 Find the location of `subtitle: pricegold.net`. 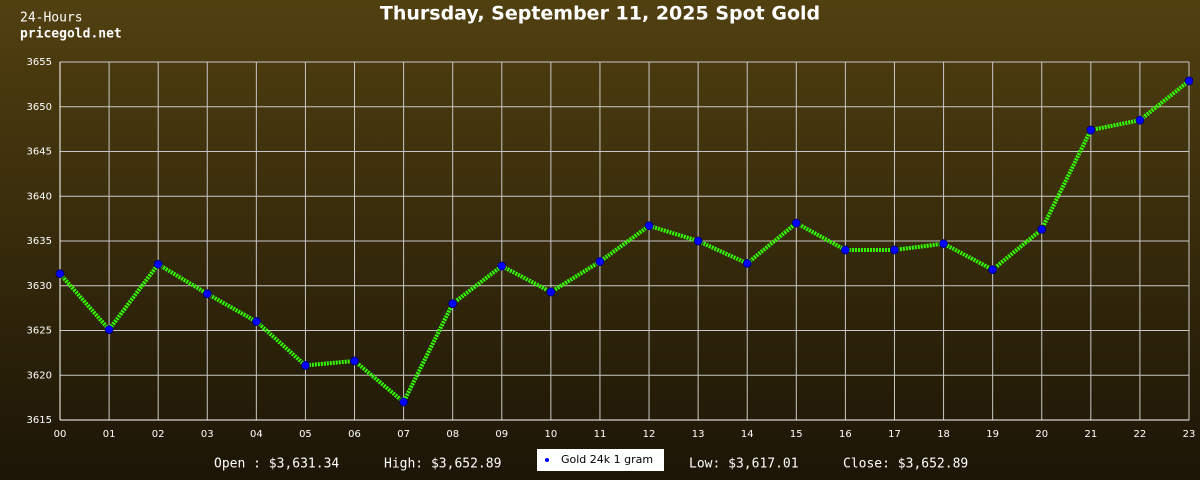

subtitle: pricegold.net is located at coordinates (71, 34).